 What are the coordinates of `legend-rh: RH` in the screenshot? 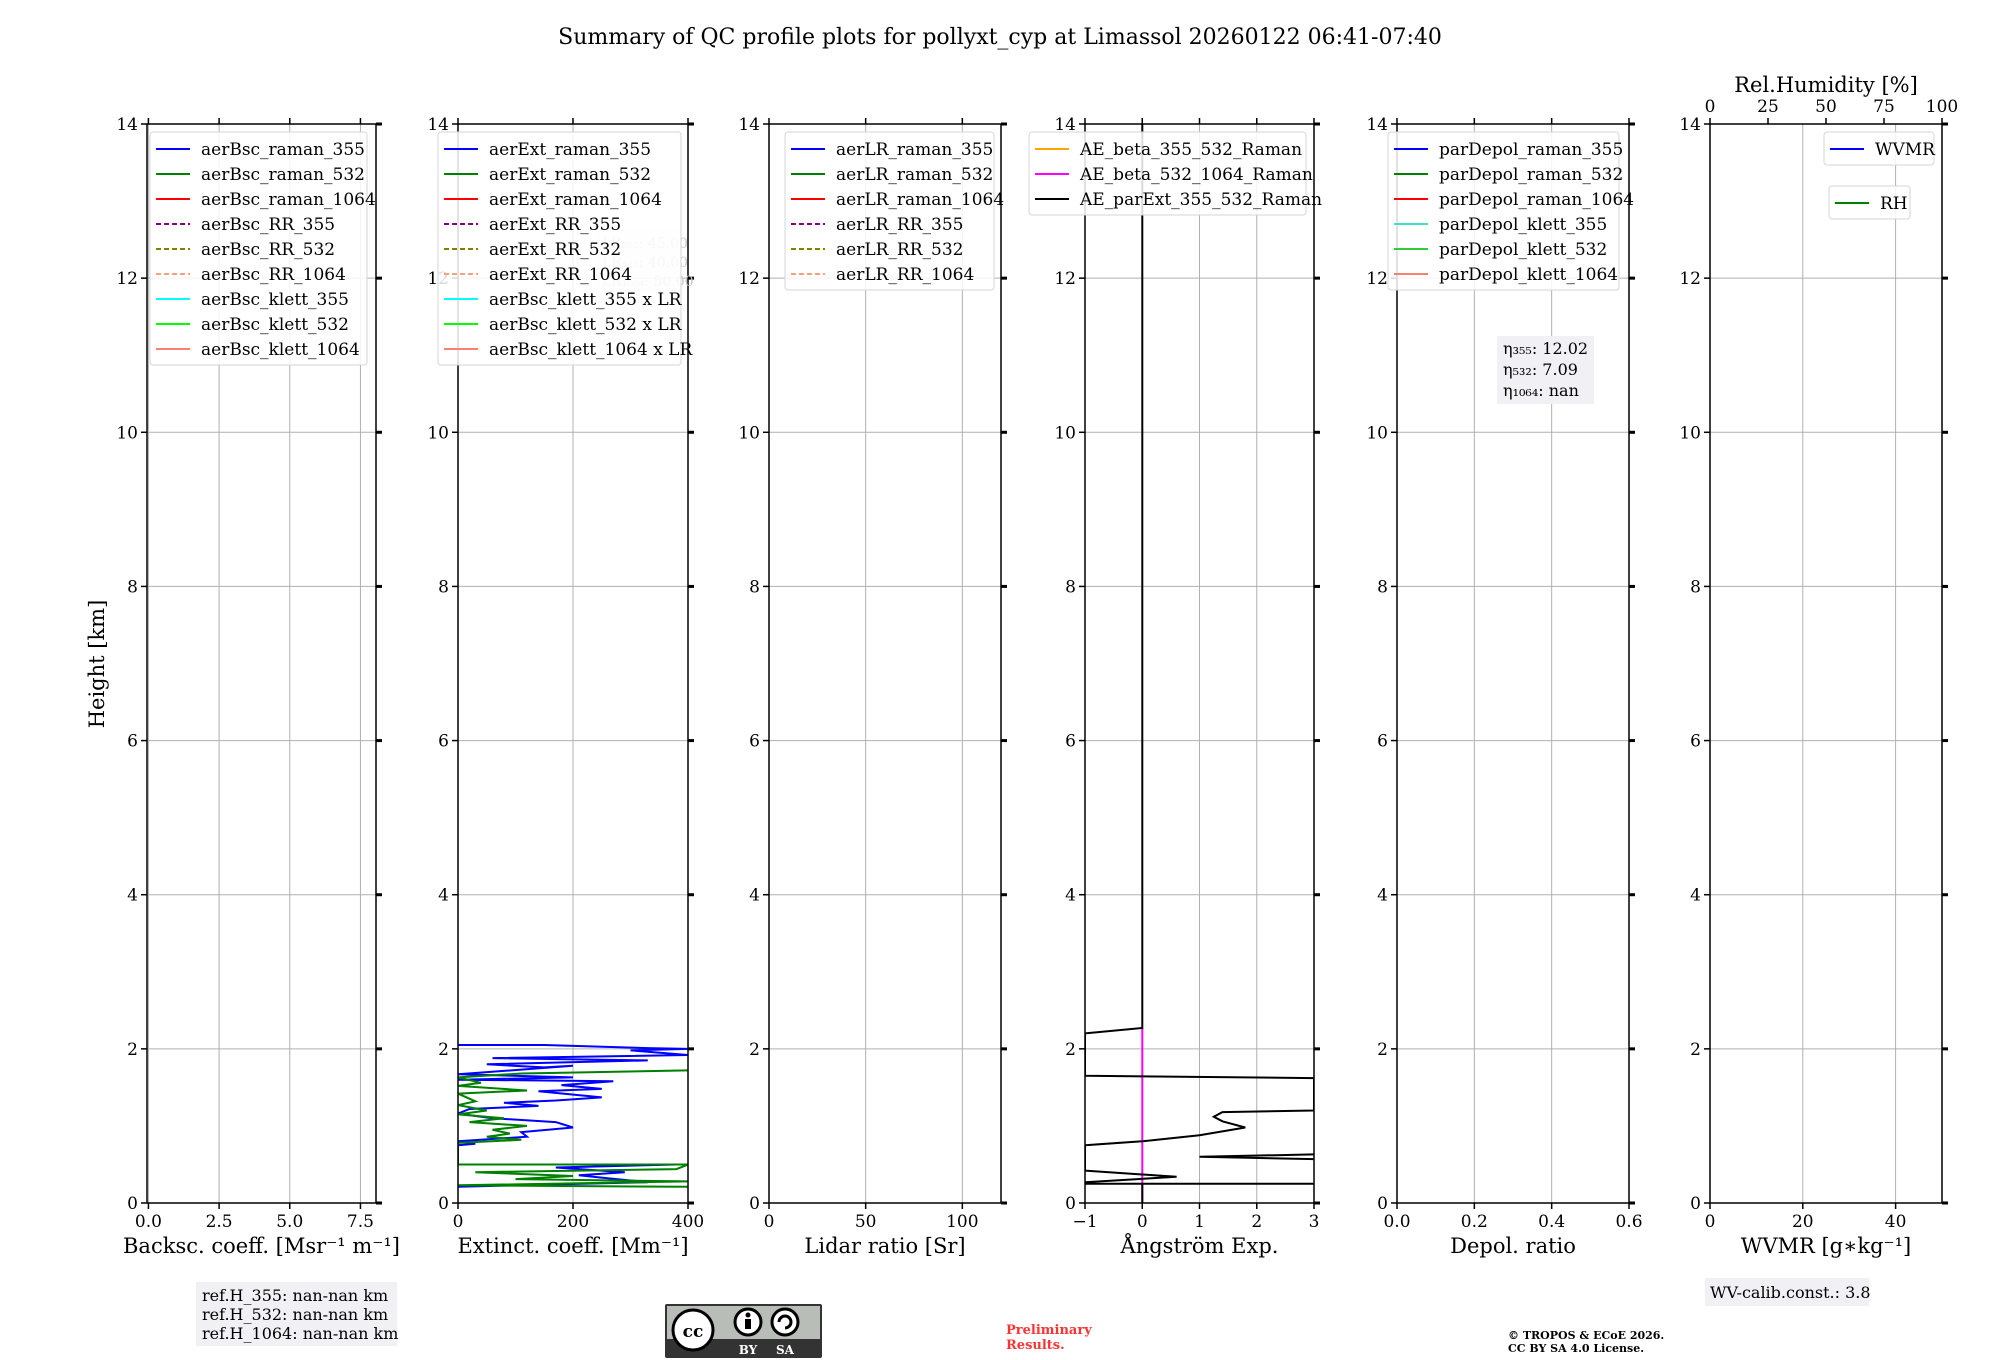 It's located at (1869, 202).